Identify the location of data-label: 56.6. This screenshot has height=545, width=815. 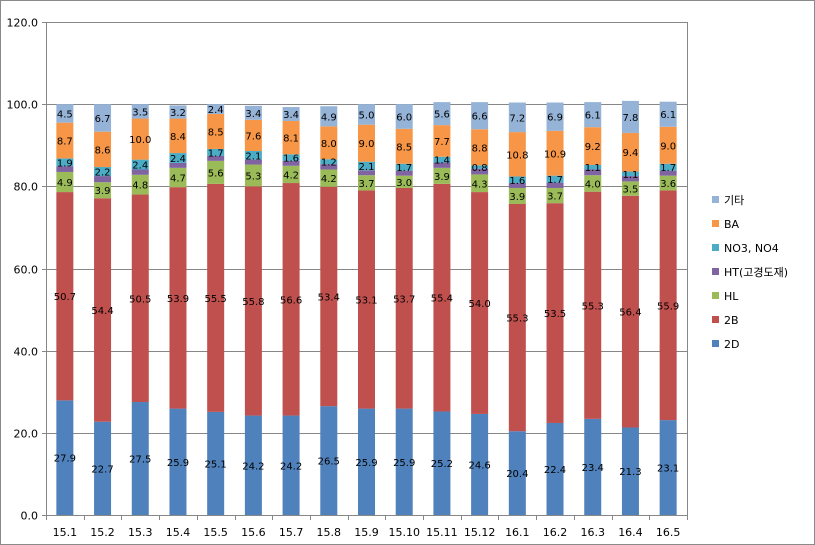
(291, 300).